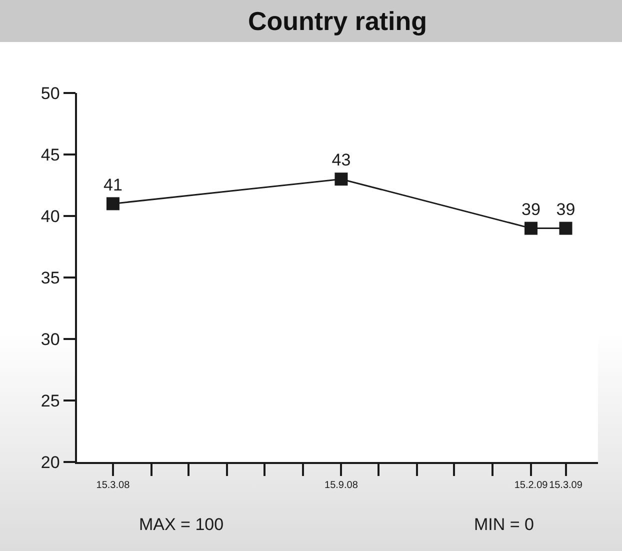  I want to click on y-tick-label: 25, so click(50, 400).